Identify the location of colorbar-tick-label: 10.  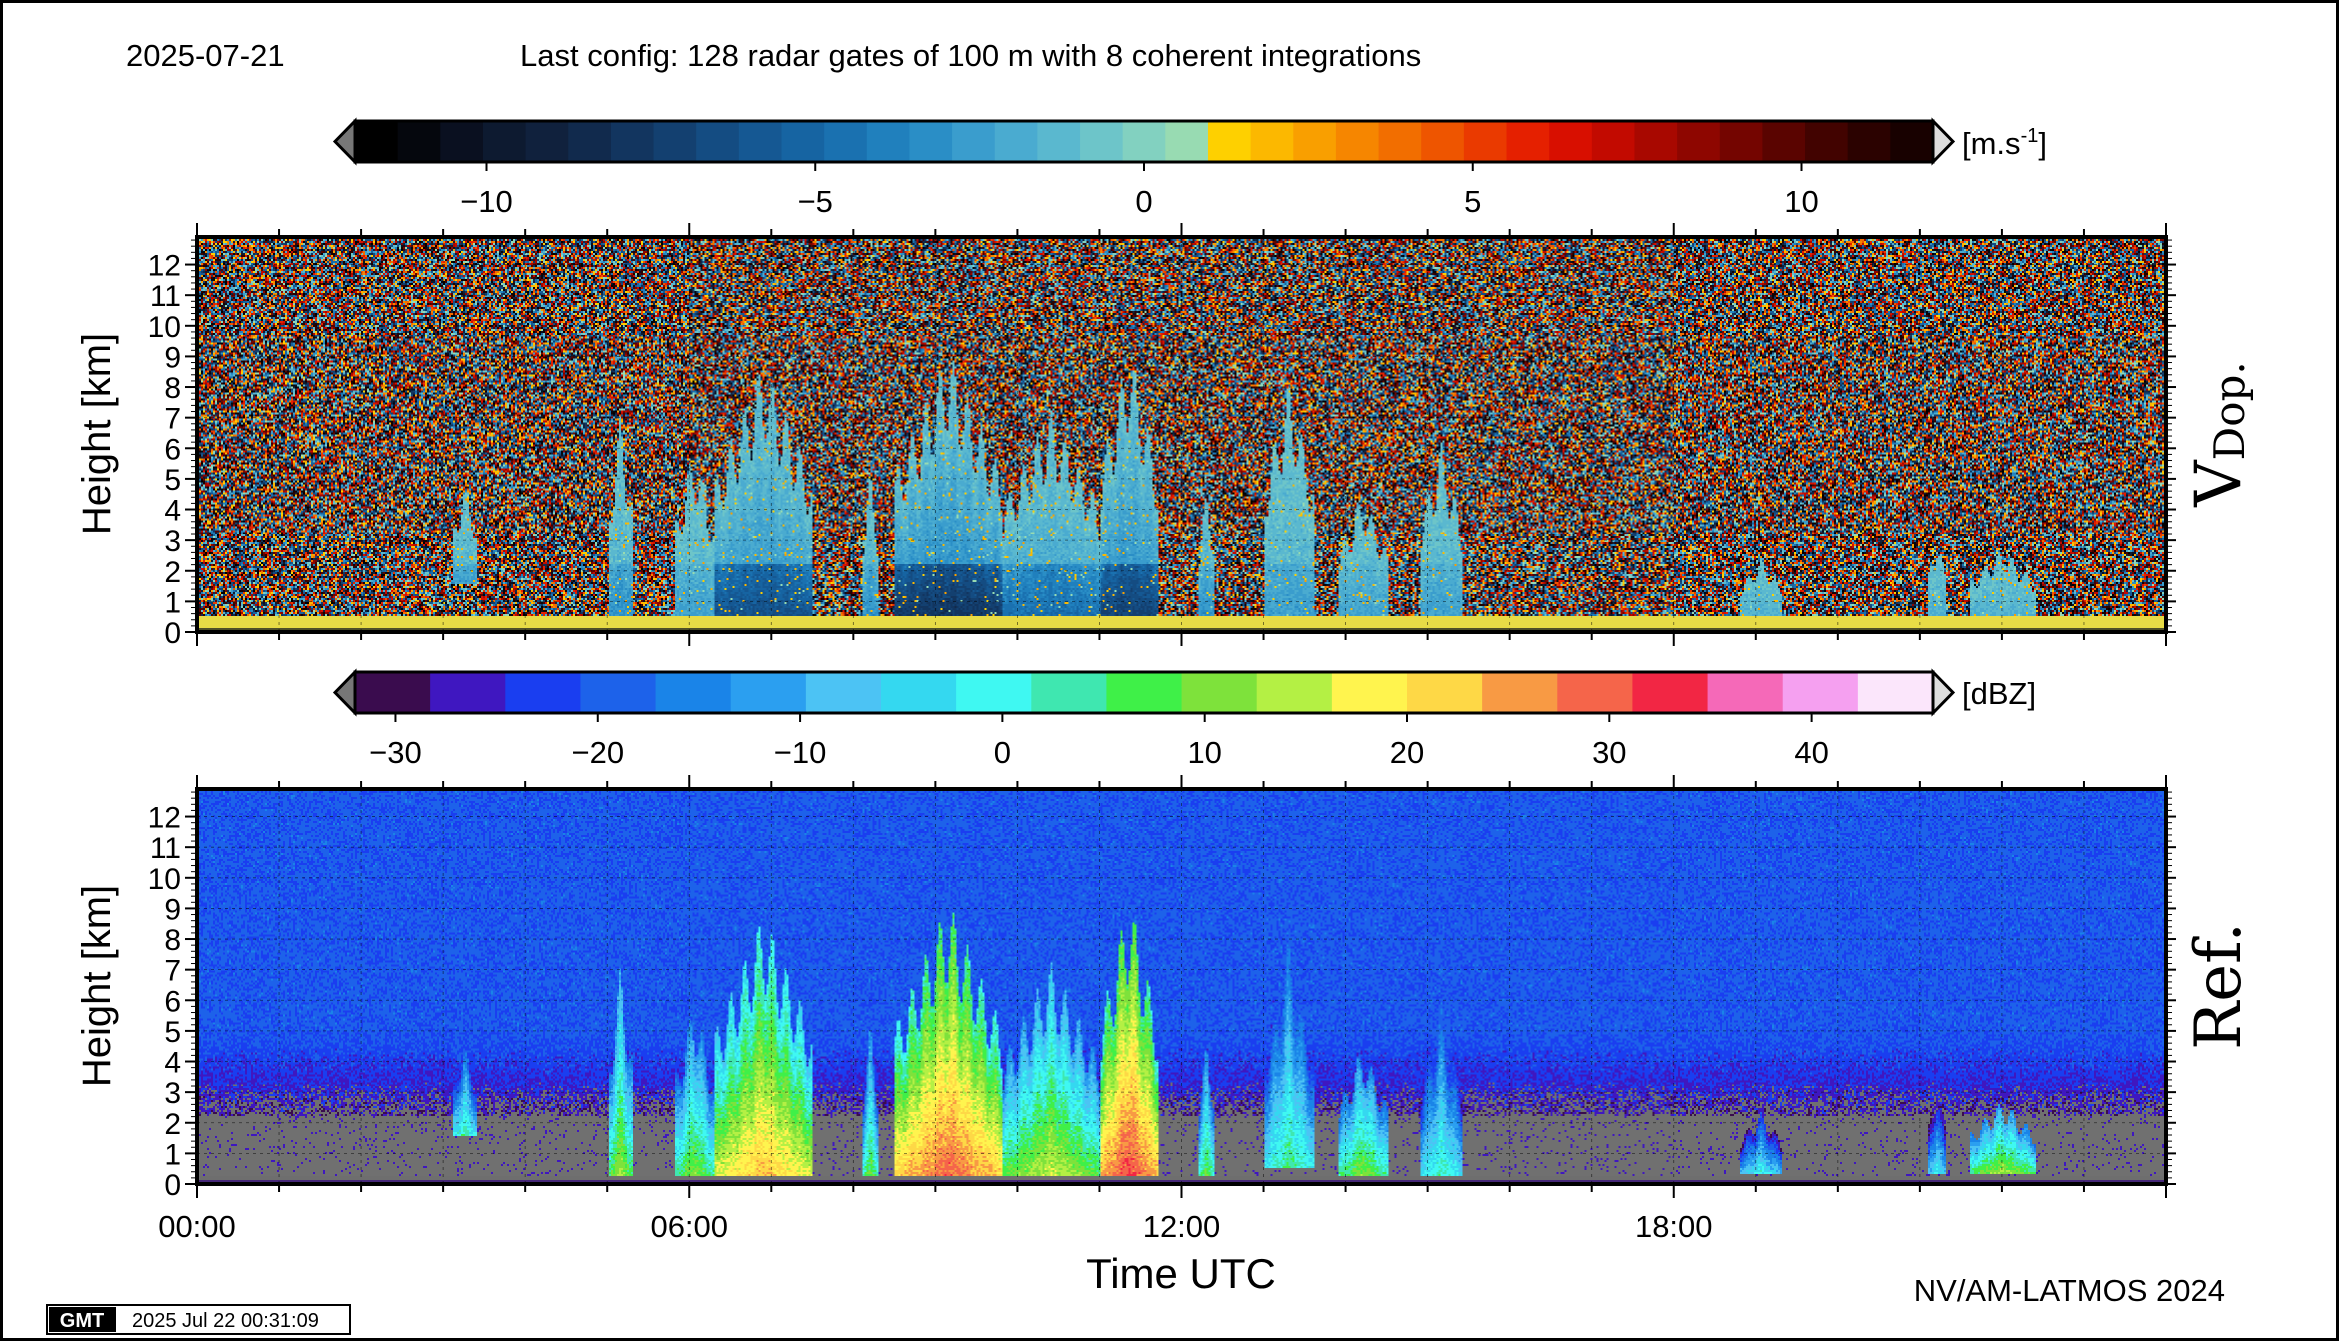
(1801, 201).